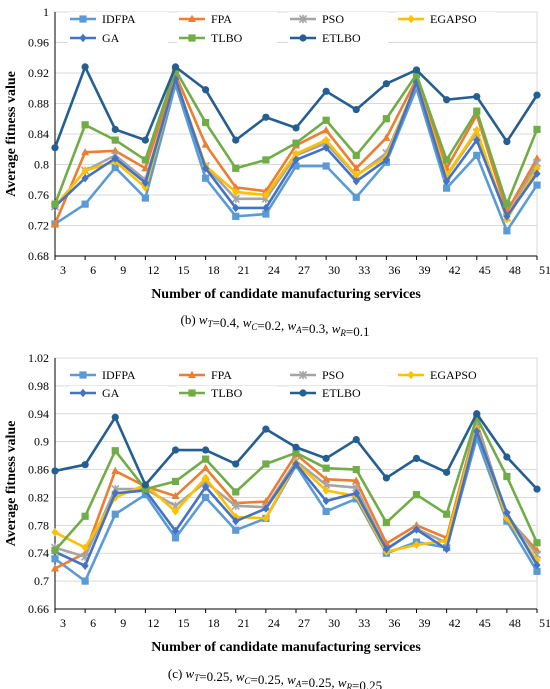 Image resolution: width=550 pixels, height=689 pixels. I want to click on legend-label: TLBO, so click(227, 393).